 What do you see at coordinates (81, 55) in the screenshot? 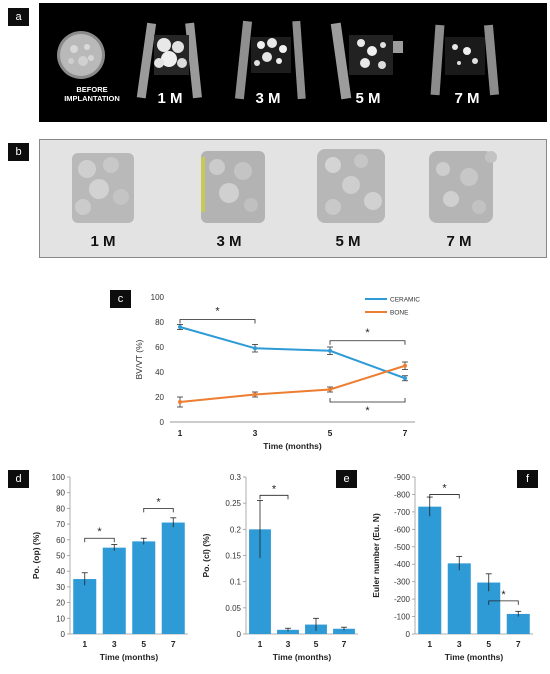
I see `scan-before-image` at bounding box center [81, 55].